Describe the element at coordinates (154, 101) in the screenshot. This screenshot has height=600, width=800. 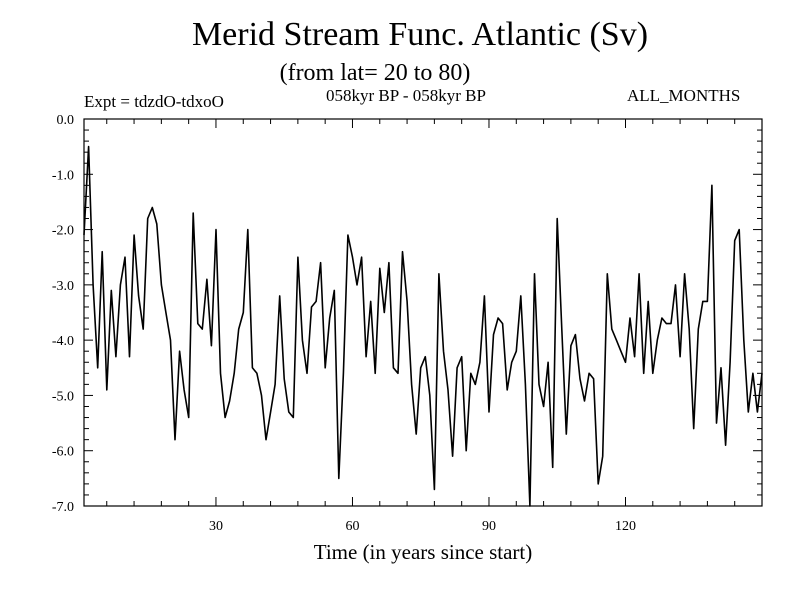
I see `experiment-label: Expt = tdzdO-tdxoO` at that location.